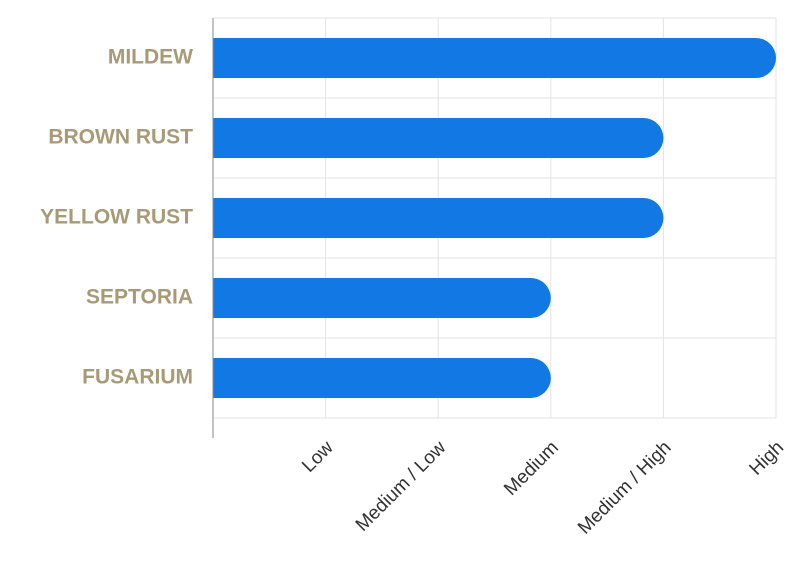 This screenshot has width=801, height=563. Describe the element at coordinates (438, 138) in the screenshot. I see `bar-brown-rust` at that location.